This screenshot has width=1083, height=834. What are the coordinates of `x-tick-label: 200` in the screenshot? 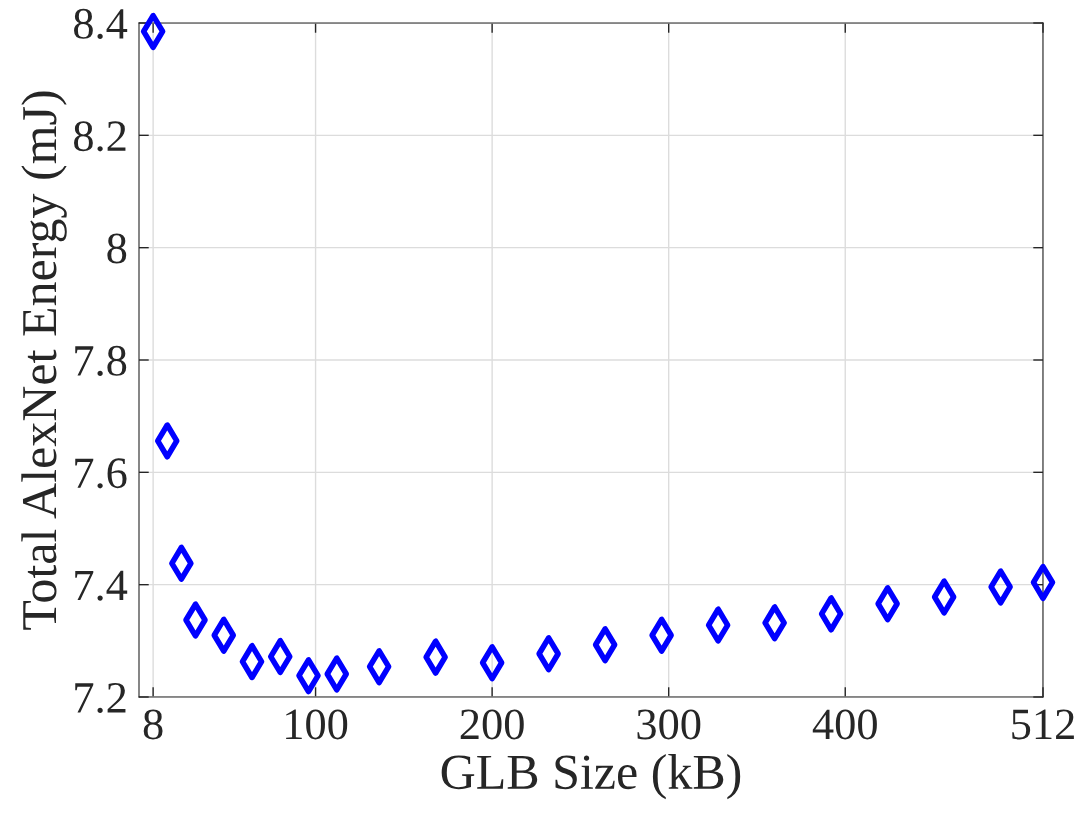 It's located at (492, 724).